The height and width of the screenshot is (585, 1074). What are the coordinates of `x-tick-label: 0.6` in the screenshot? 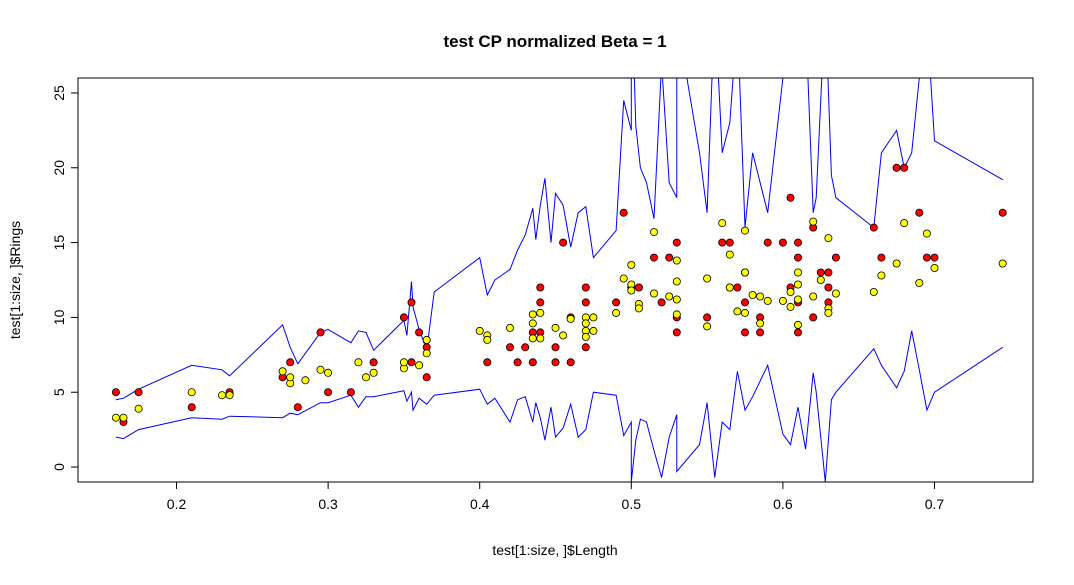 It's located at (783, 504).